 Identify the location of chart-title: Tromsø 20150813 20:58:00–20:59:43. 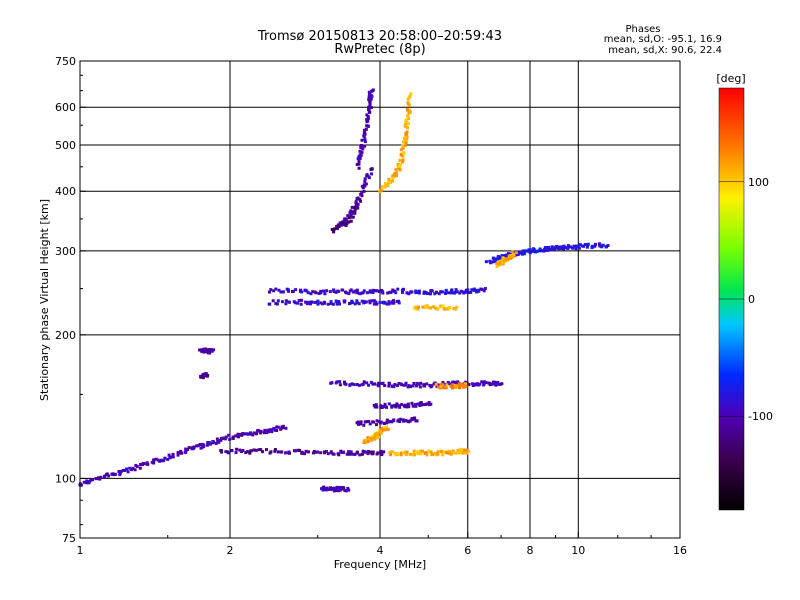
(379, 36).